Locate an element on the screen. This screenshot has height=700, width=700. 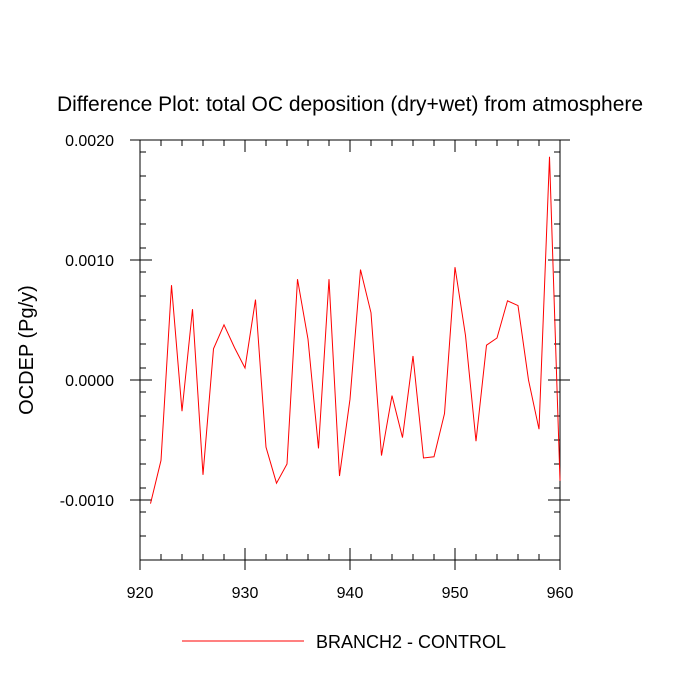
x-tick-label: 920 is located at coordinates (140, 593).